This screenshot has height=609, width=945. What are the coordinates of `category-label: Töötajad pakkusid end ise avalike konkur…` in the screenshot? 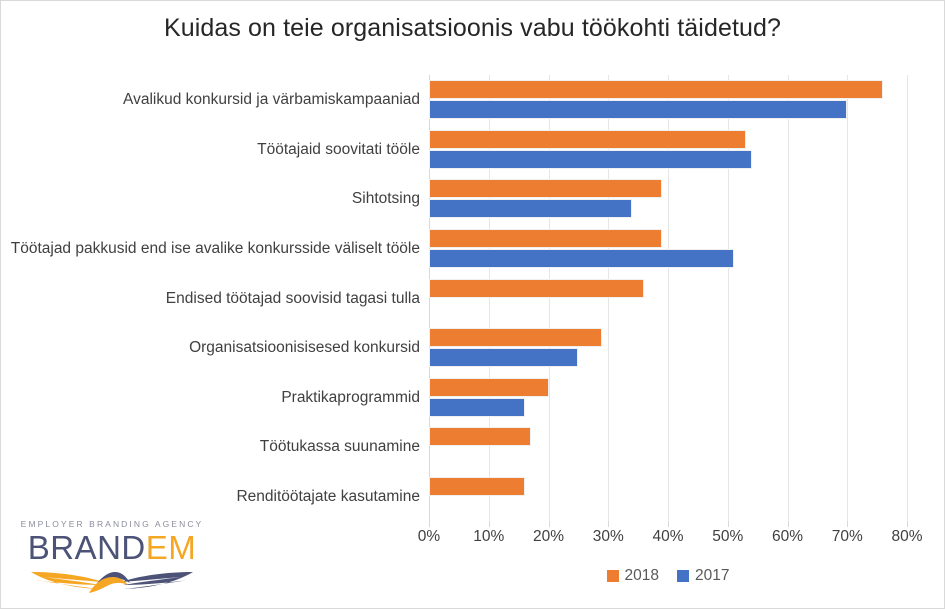 It's located at (215, 248).